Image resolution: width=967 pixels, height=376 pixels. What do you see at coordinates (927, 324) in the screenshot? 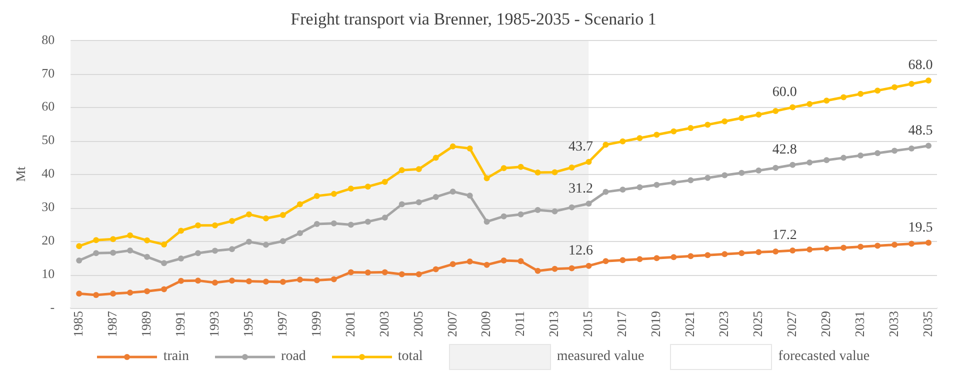
I see `x-tick-label: 2035` at bounding box center [927, 324].